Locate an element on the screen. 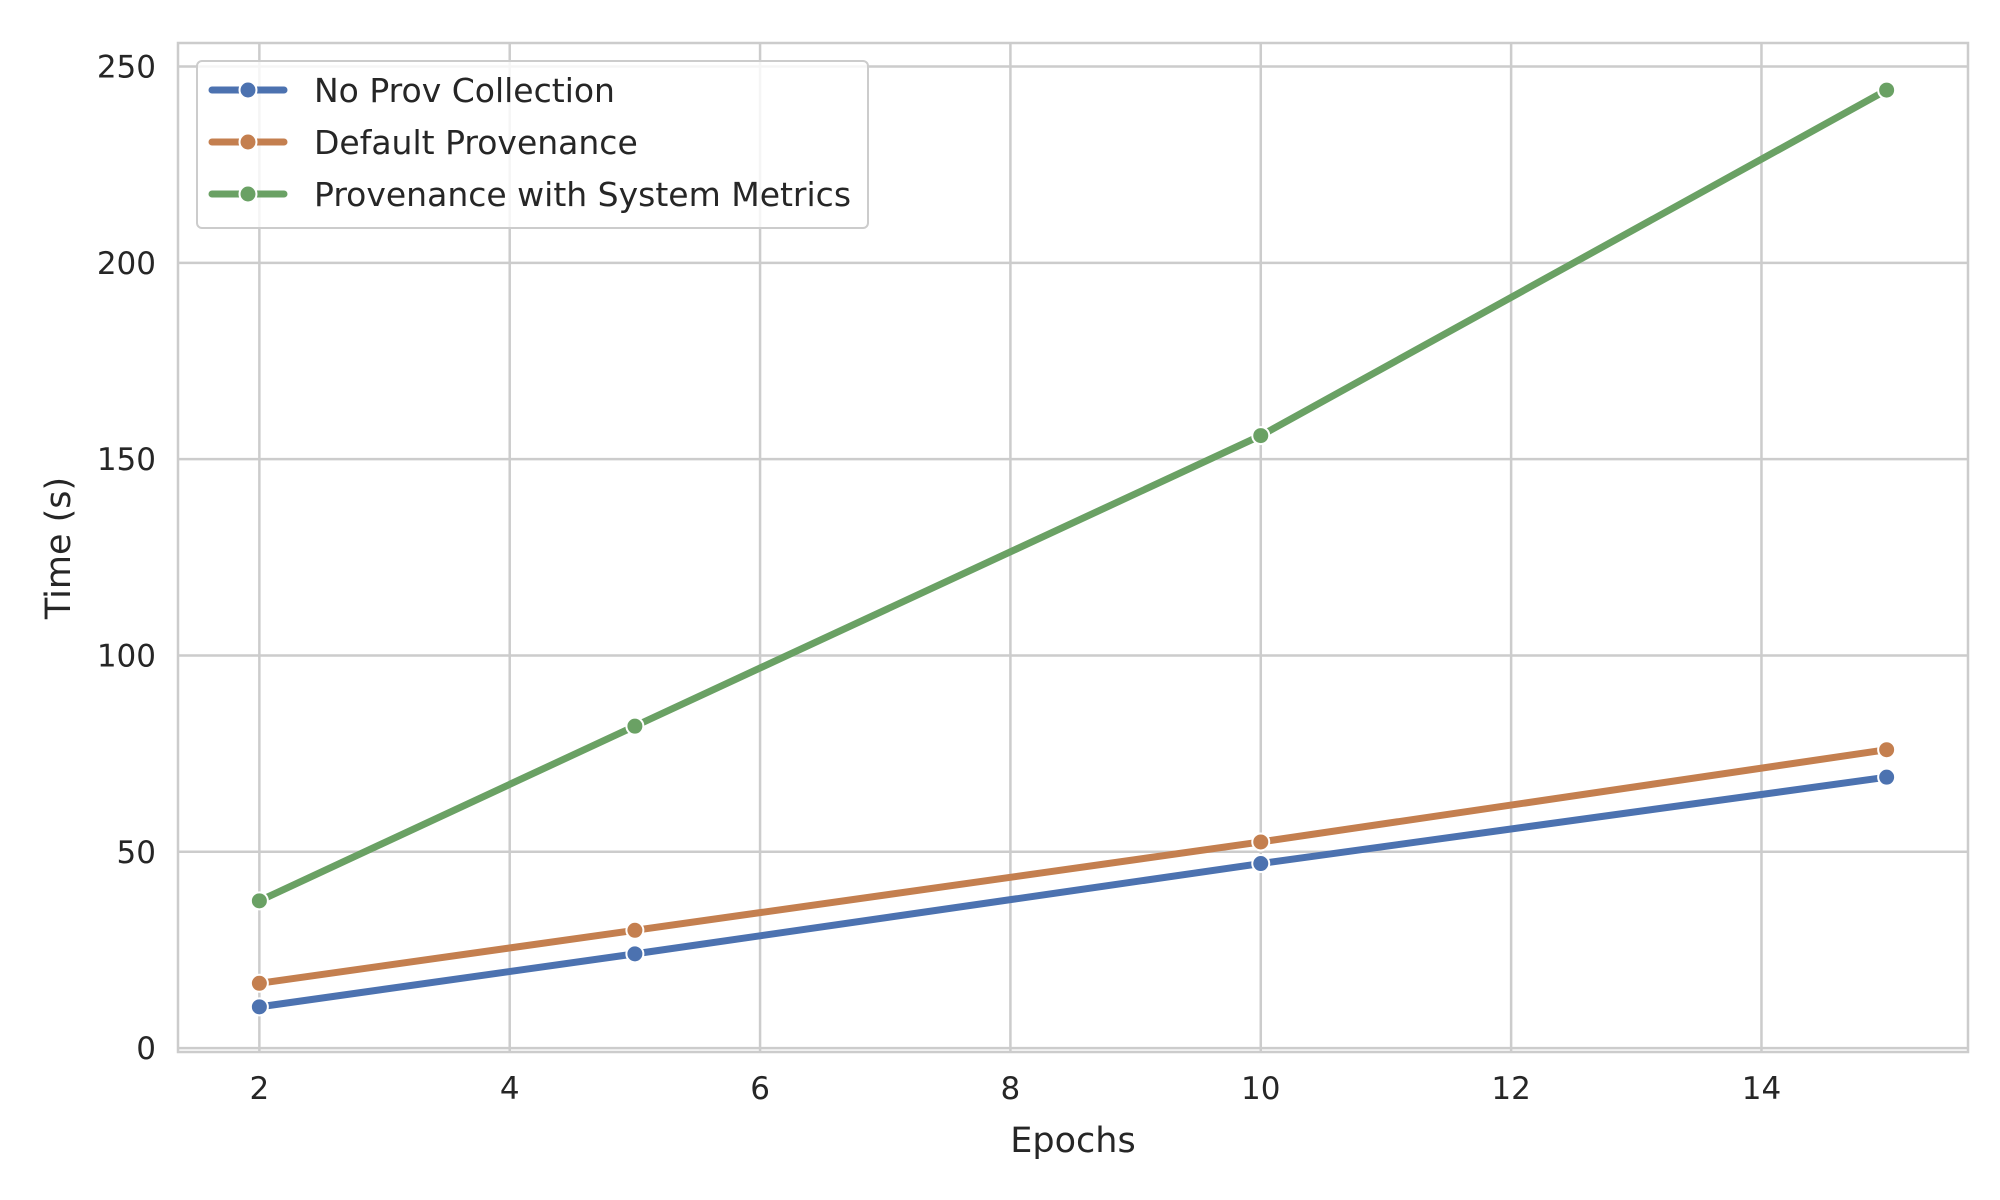 This screenshot has width=2000, height=1200. x-tick-label: 4 is located at coordinates (510, 1089).